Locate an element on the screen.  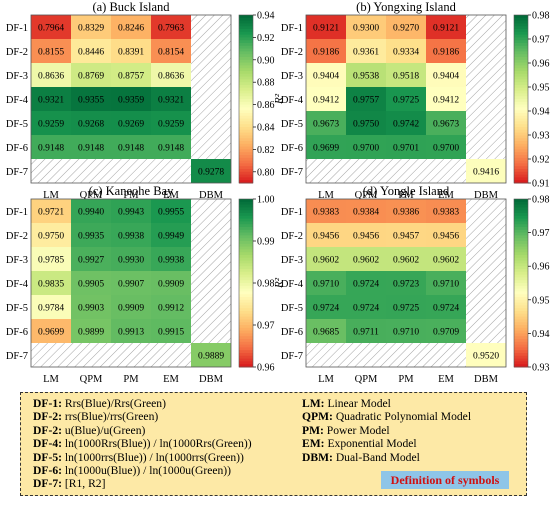
y-tick-label: DF-3 is located at coordinates (17, 76).